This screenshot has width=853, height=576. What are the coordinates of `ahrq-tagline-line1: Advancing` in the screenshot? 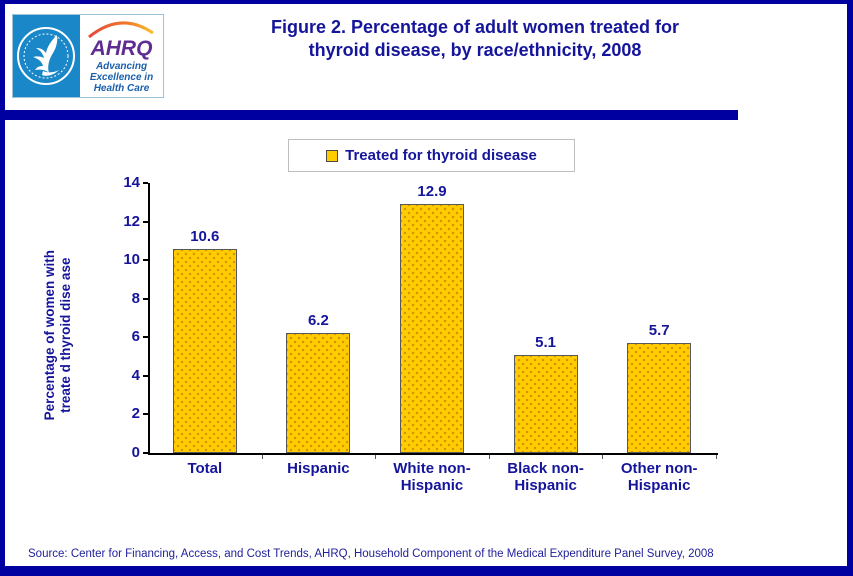 It's located at (121, 66).